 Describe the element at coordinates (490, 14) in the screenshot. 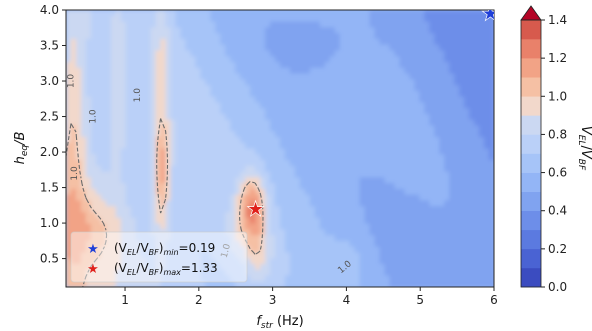

I see `marker-min: ★` at that location.